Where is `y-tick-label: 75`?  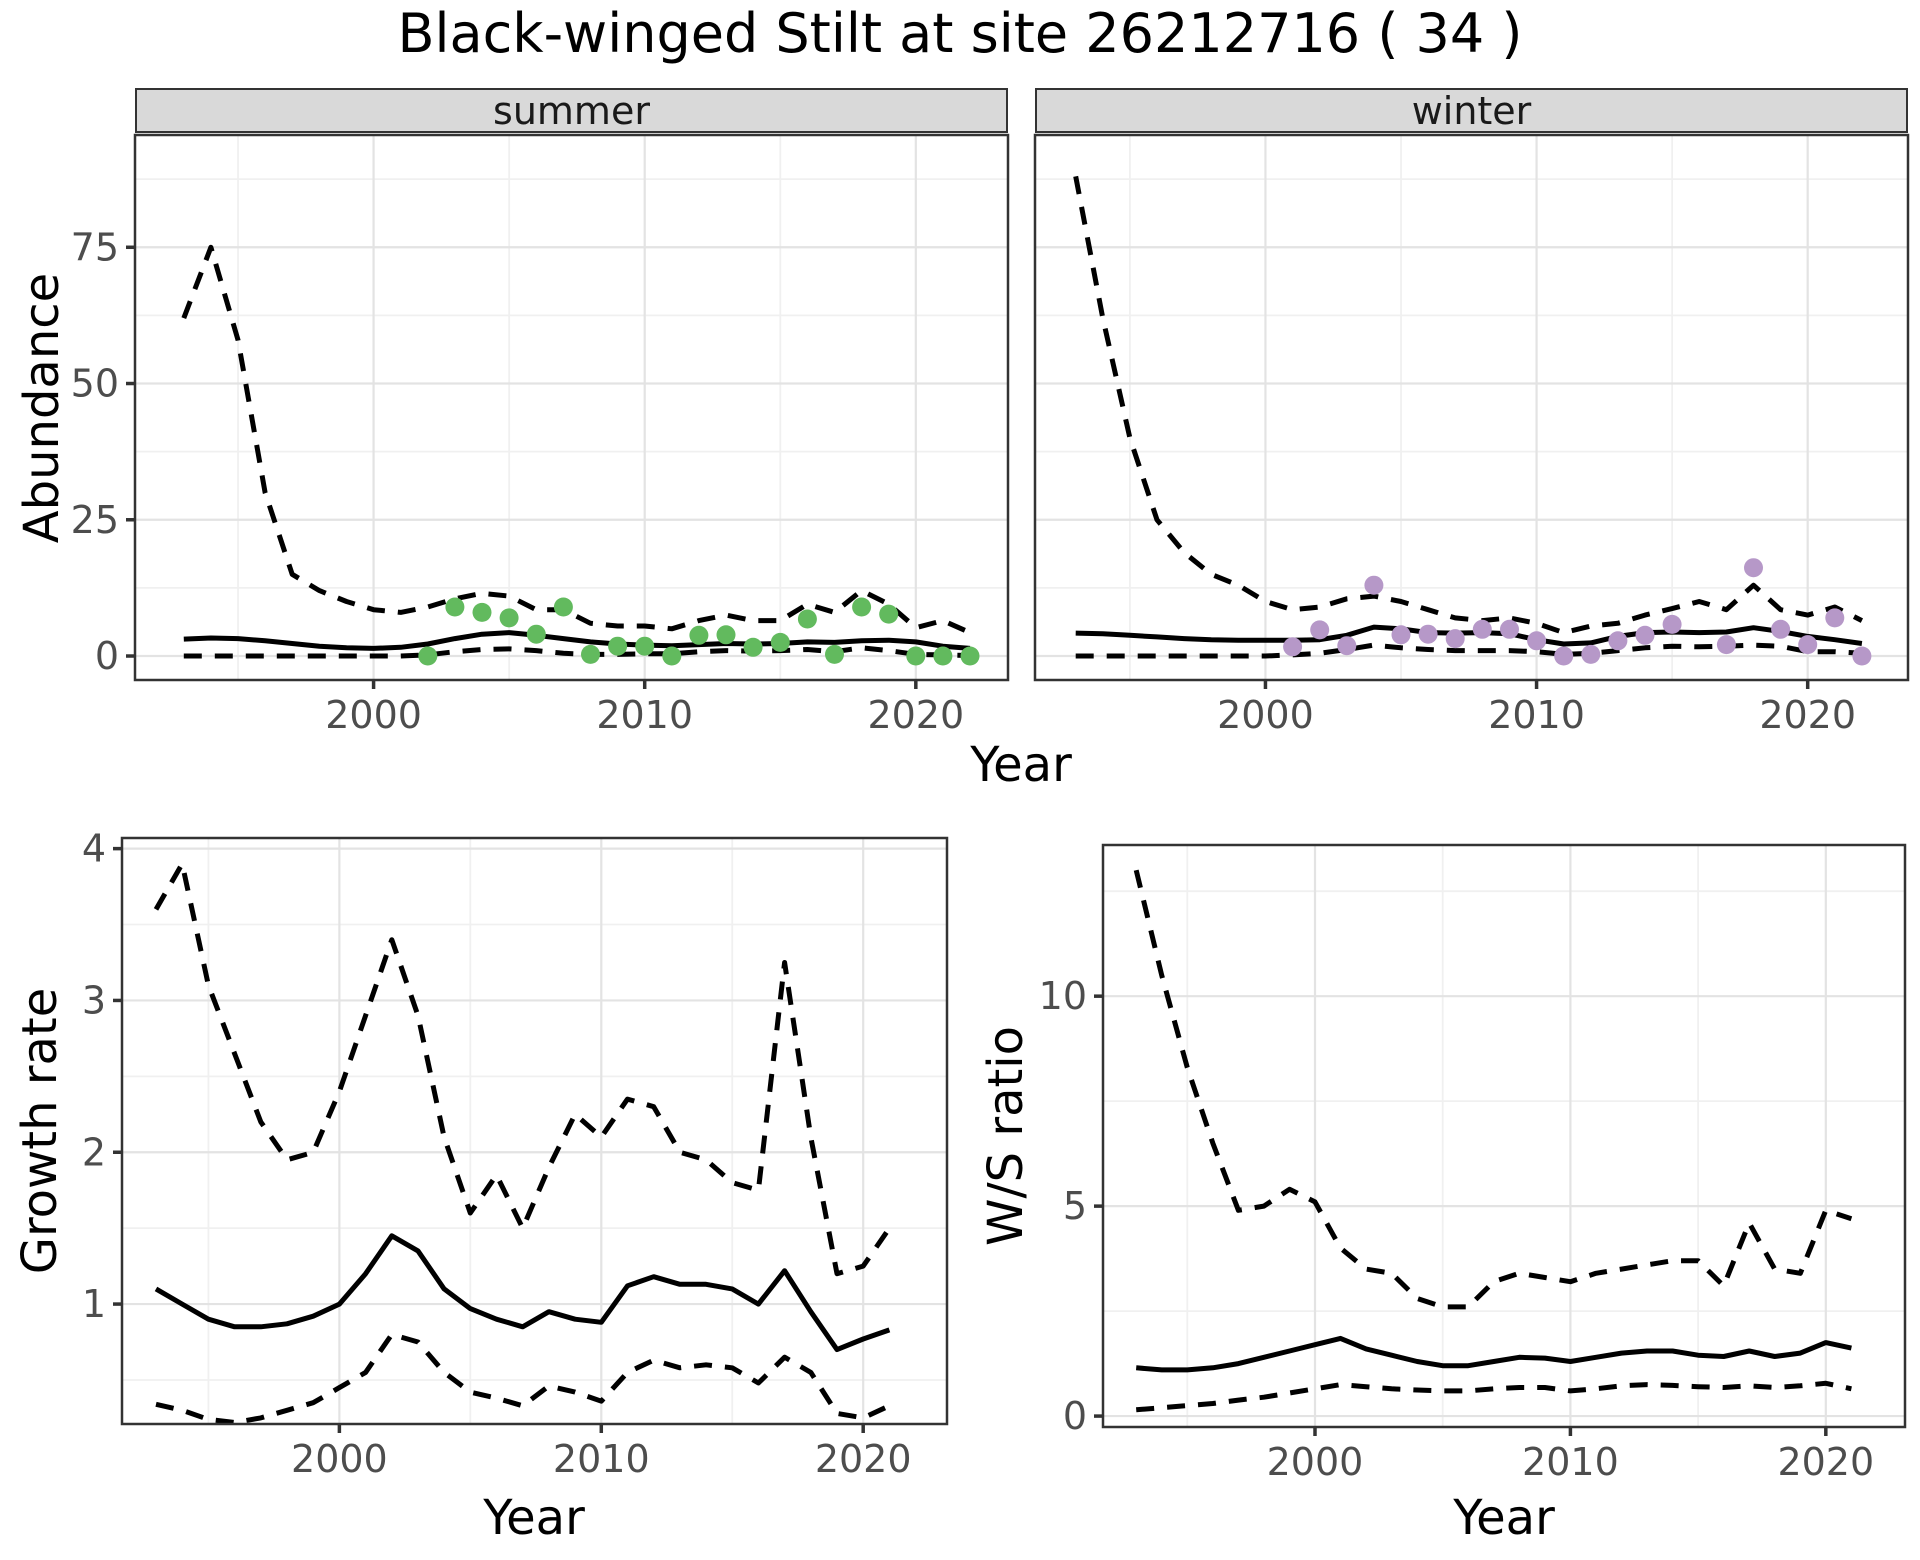 y-tick-label: 75 is located at coordinates (95, 247).